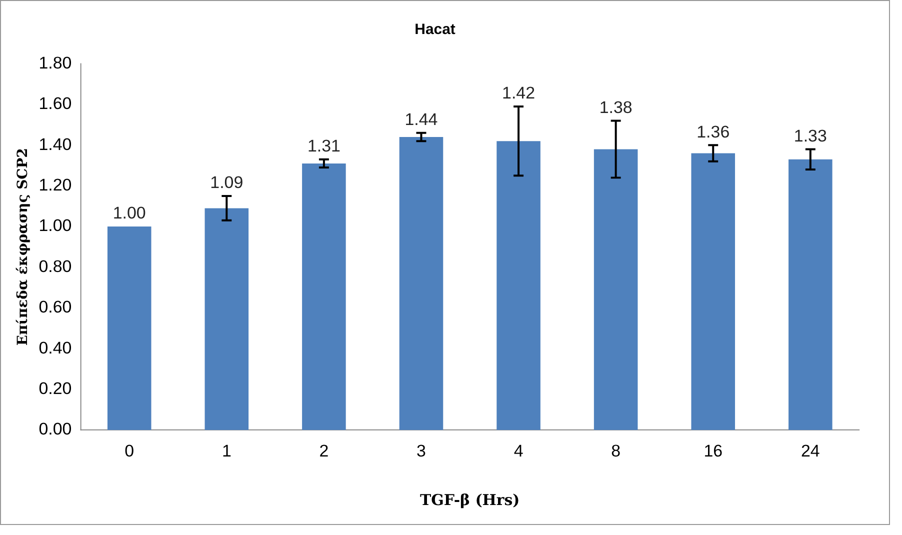 This screenshot has width=902, height=535. What do you see at coordinates (55, 388) in the screenshot?
I see `y-tick-label: 0.20` at bounding box center [55, 388].